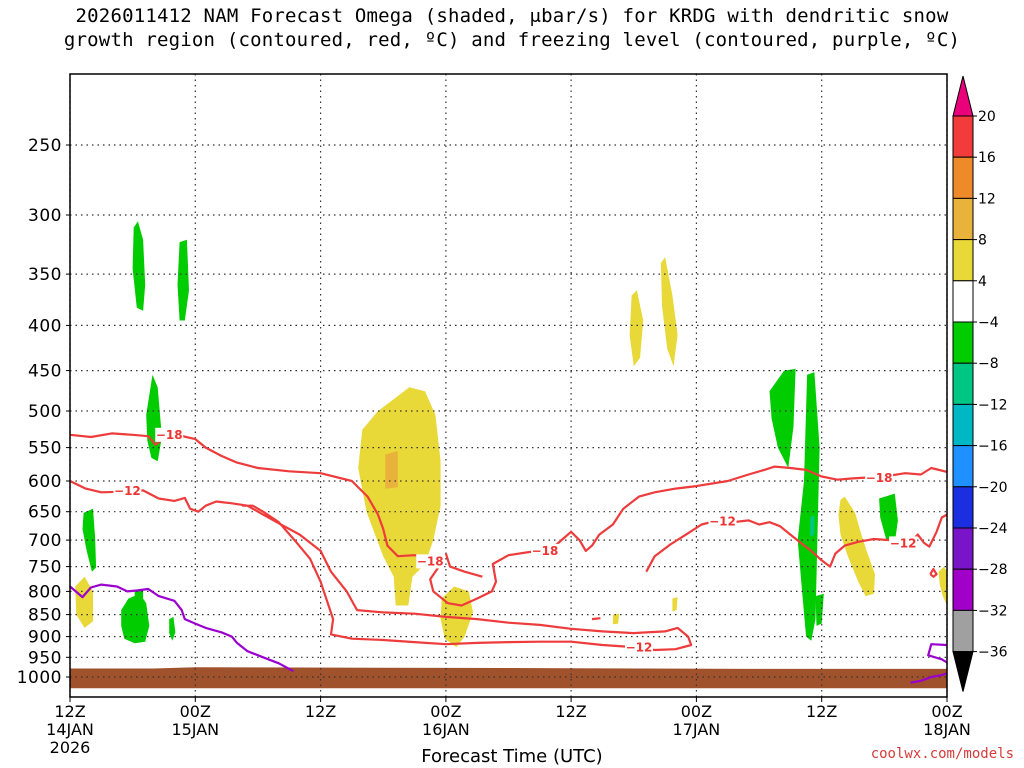 Image resolution: width=1024 pixels, height=768 pixels. Describe the element at coordinates (993, 405) in the screenshot. I see `colorbar-label-7: −12` at that location.